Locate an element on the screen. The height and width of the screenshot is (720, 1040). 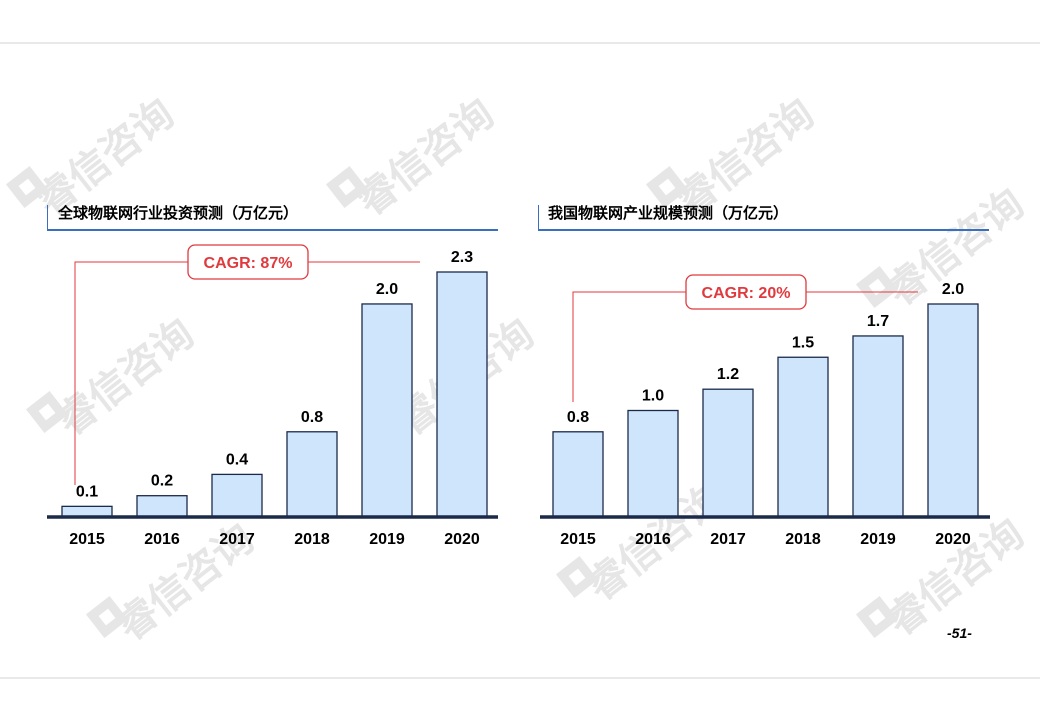
title-rule-right is located at coordinates (763, 230).